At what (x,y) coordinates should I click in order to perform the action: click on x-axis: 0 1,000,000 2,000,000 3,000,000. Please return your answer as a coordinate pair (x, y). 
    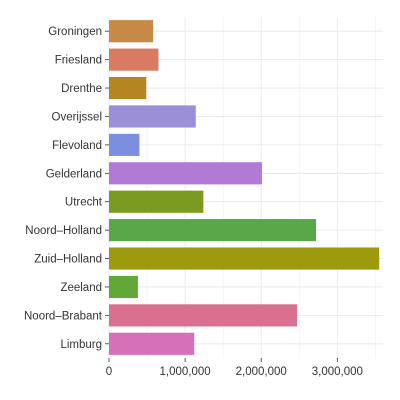
    Looking at the image, I should click on (234, 368).